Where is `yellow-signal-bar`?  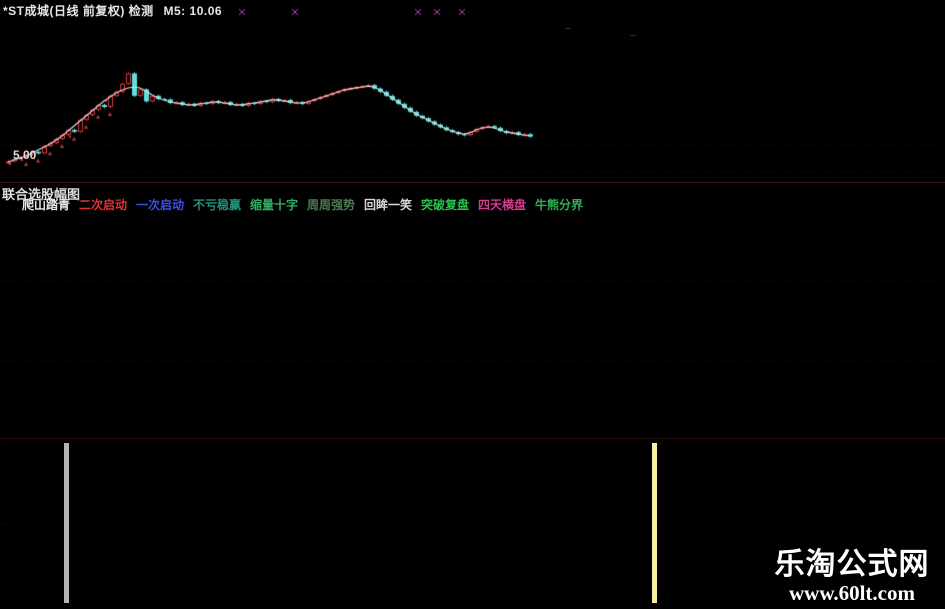 yellow-signal-bar is located at coordinates (654, 523).